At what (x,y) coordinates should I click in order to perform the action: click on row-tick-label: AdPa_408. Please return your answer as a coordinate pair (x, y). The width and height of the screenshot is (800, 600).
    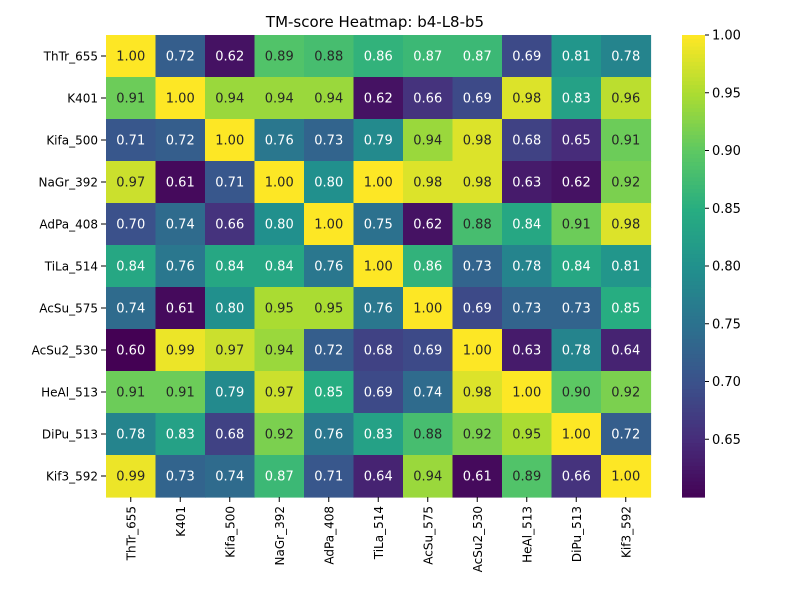
    Looking at the image, I should click on (68, 225).